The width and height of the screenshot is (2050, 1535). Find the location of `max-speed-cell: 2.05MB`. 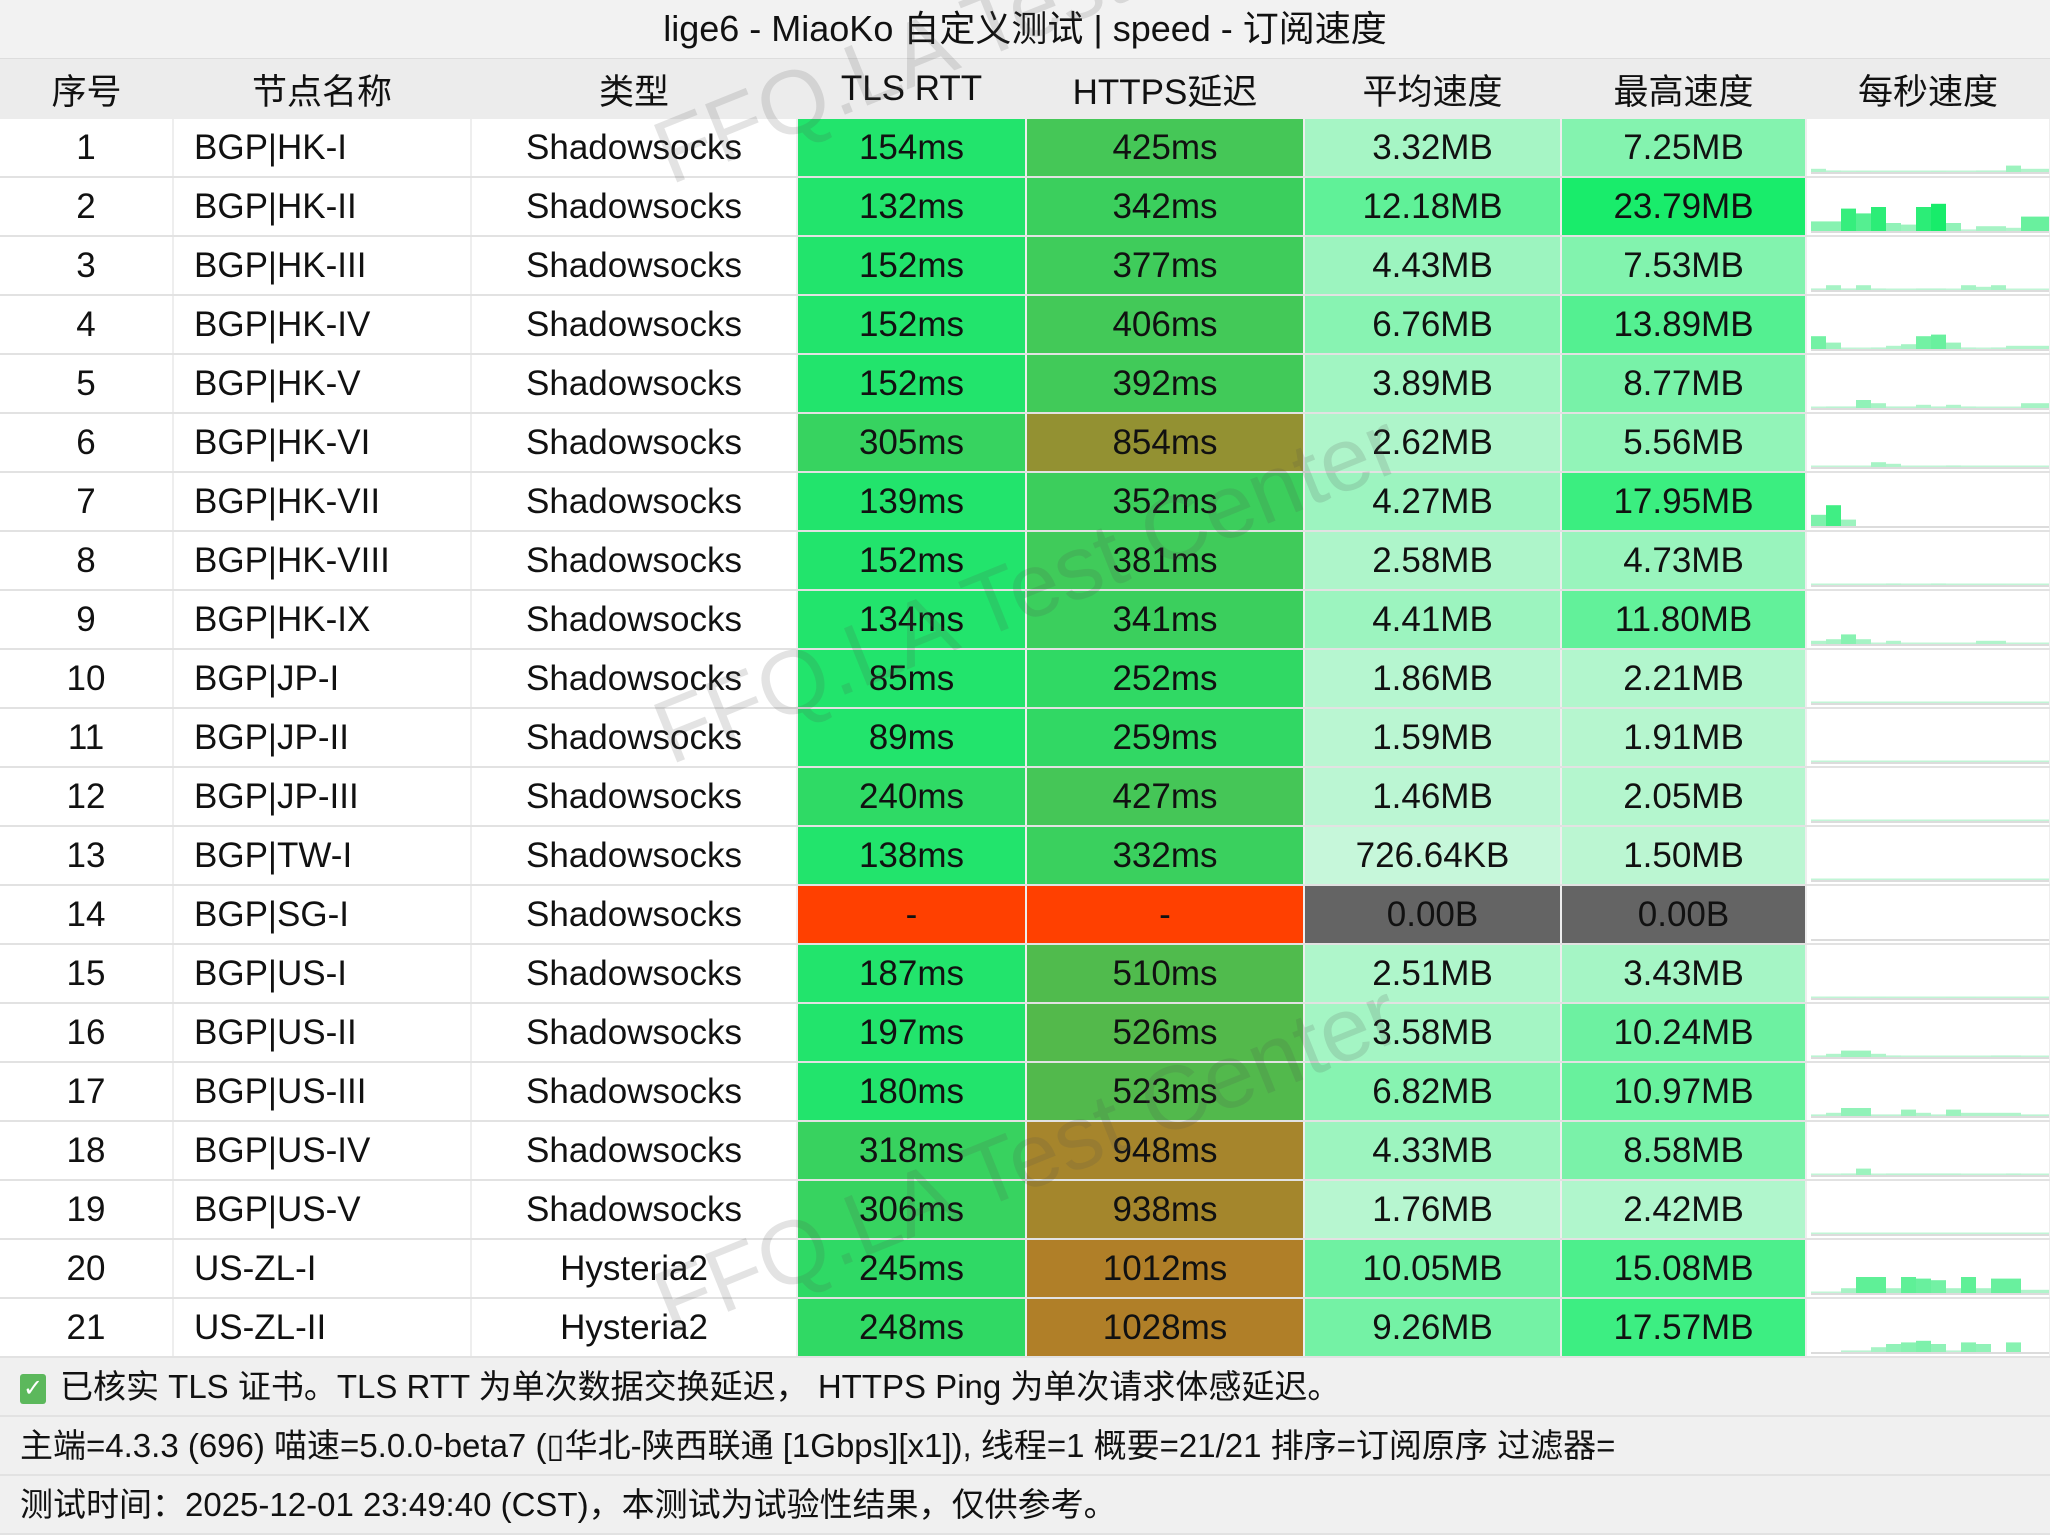

max-speed-cell: 2.05MB is located at coordinates (1684, 797).